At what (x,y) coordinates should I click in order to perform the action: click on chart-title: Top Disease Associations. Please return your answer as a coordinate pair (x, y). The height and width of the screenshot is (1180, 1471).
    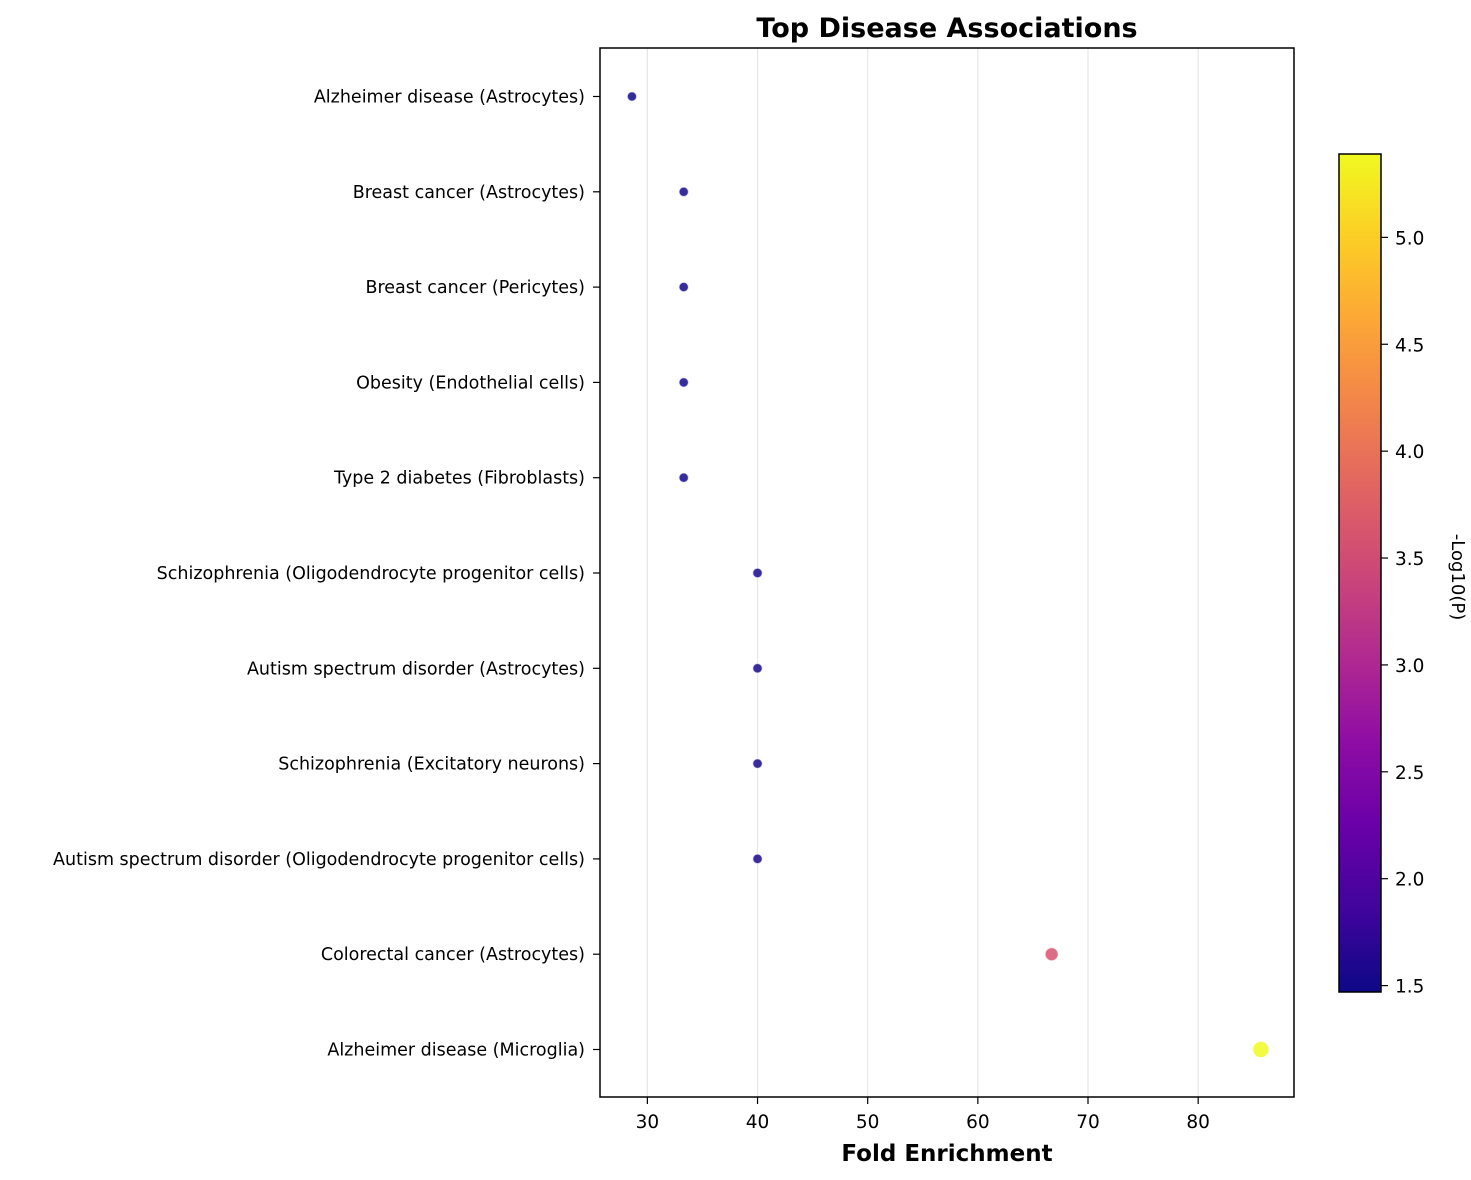
    Looking at the image, I should click on (946, 28).